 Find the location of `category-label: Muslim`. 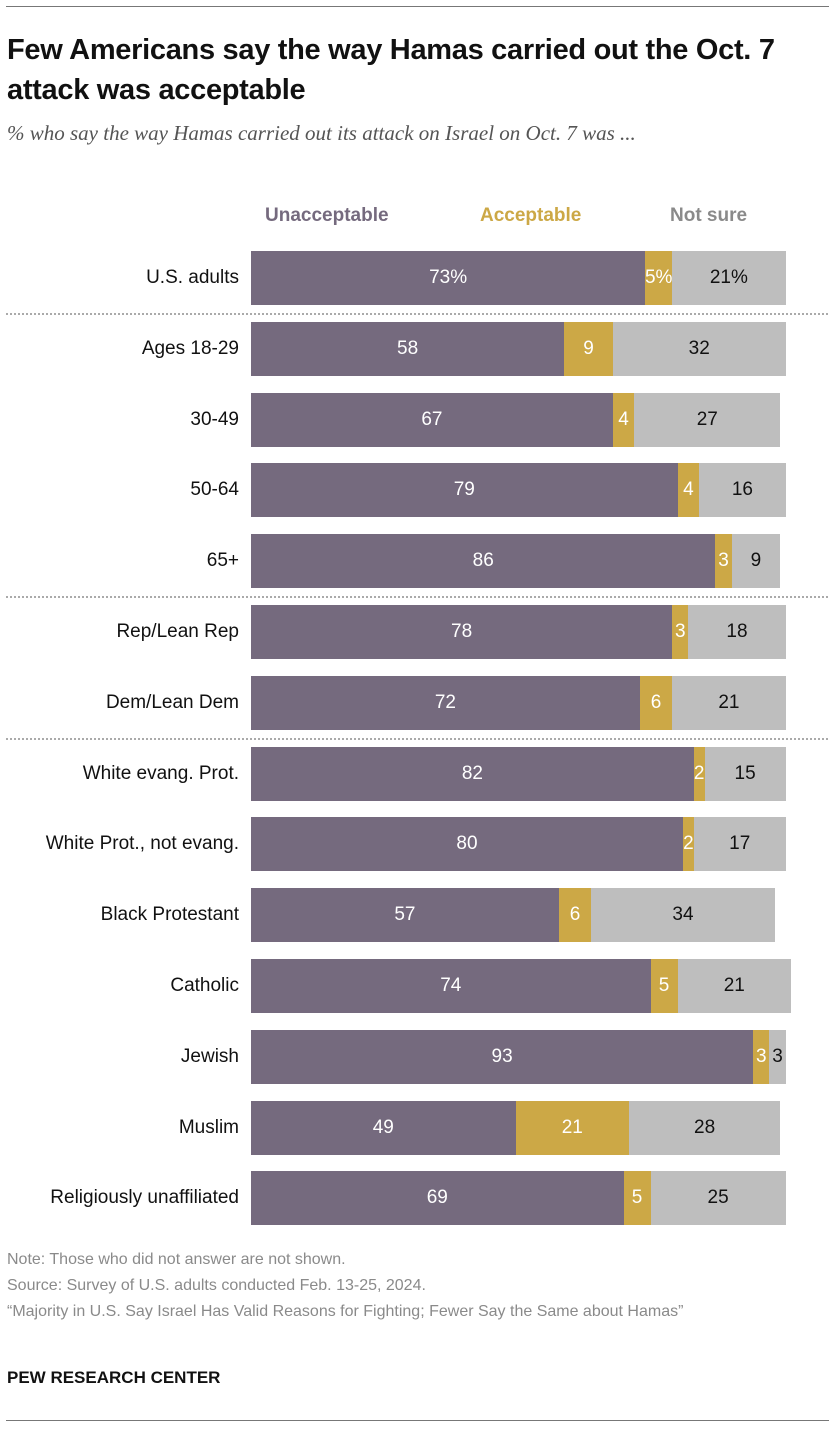

category-label: Muslim is located at coordinates (208, 1127).